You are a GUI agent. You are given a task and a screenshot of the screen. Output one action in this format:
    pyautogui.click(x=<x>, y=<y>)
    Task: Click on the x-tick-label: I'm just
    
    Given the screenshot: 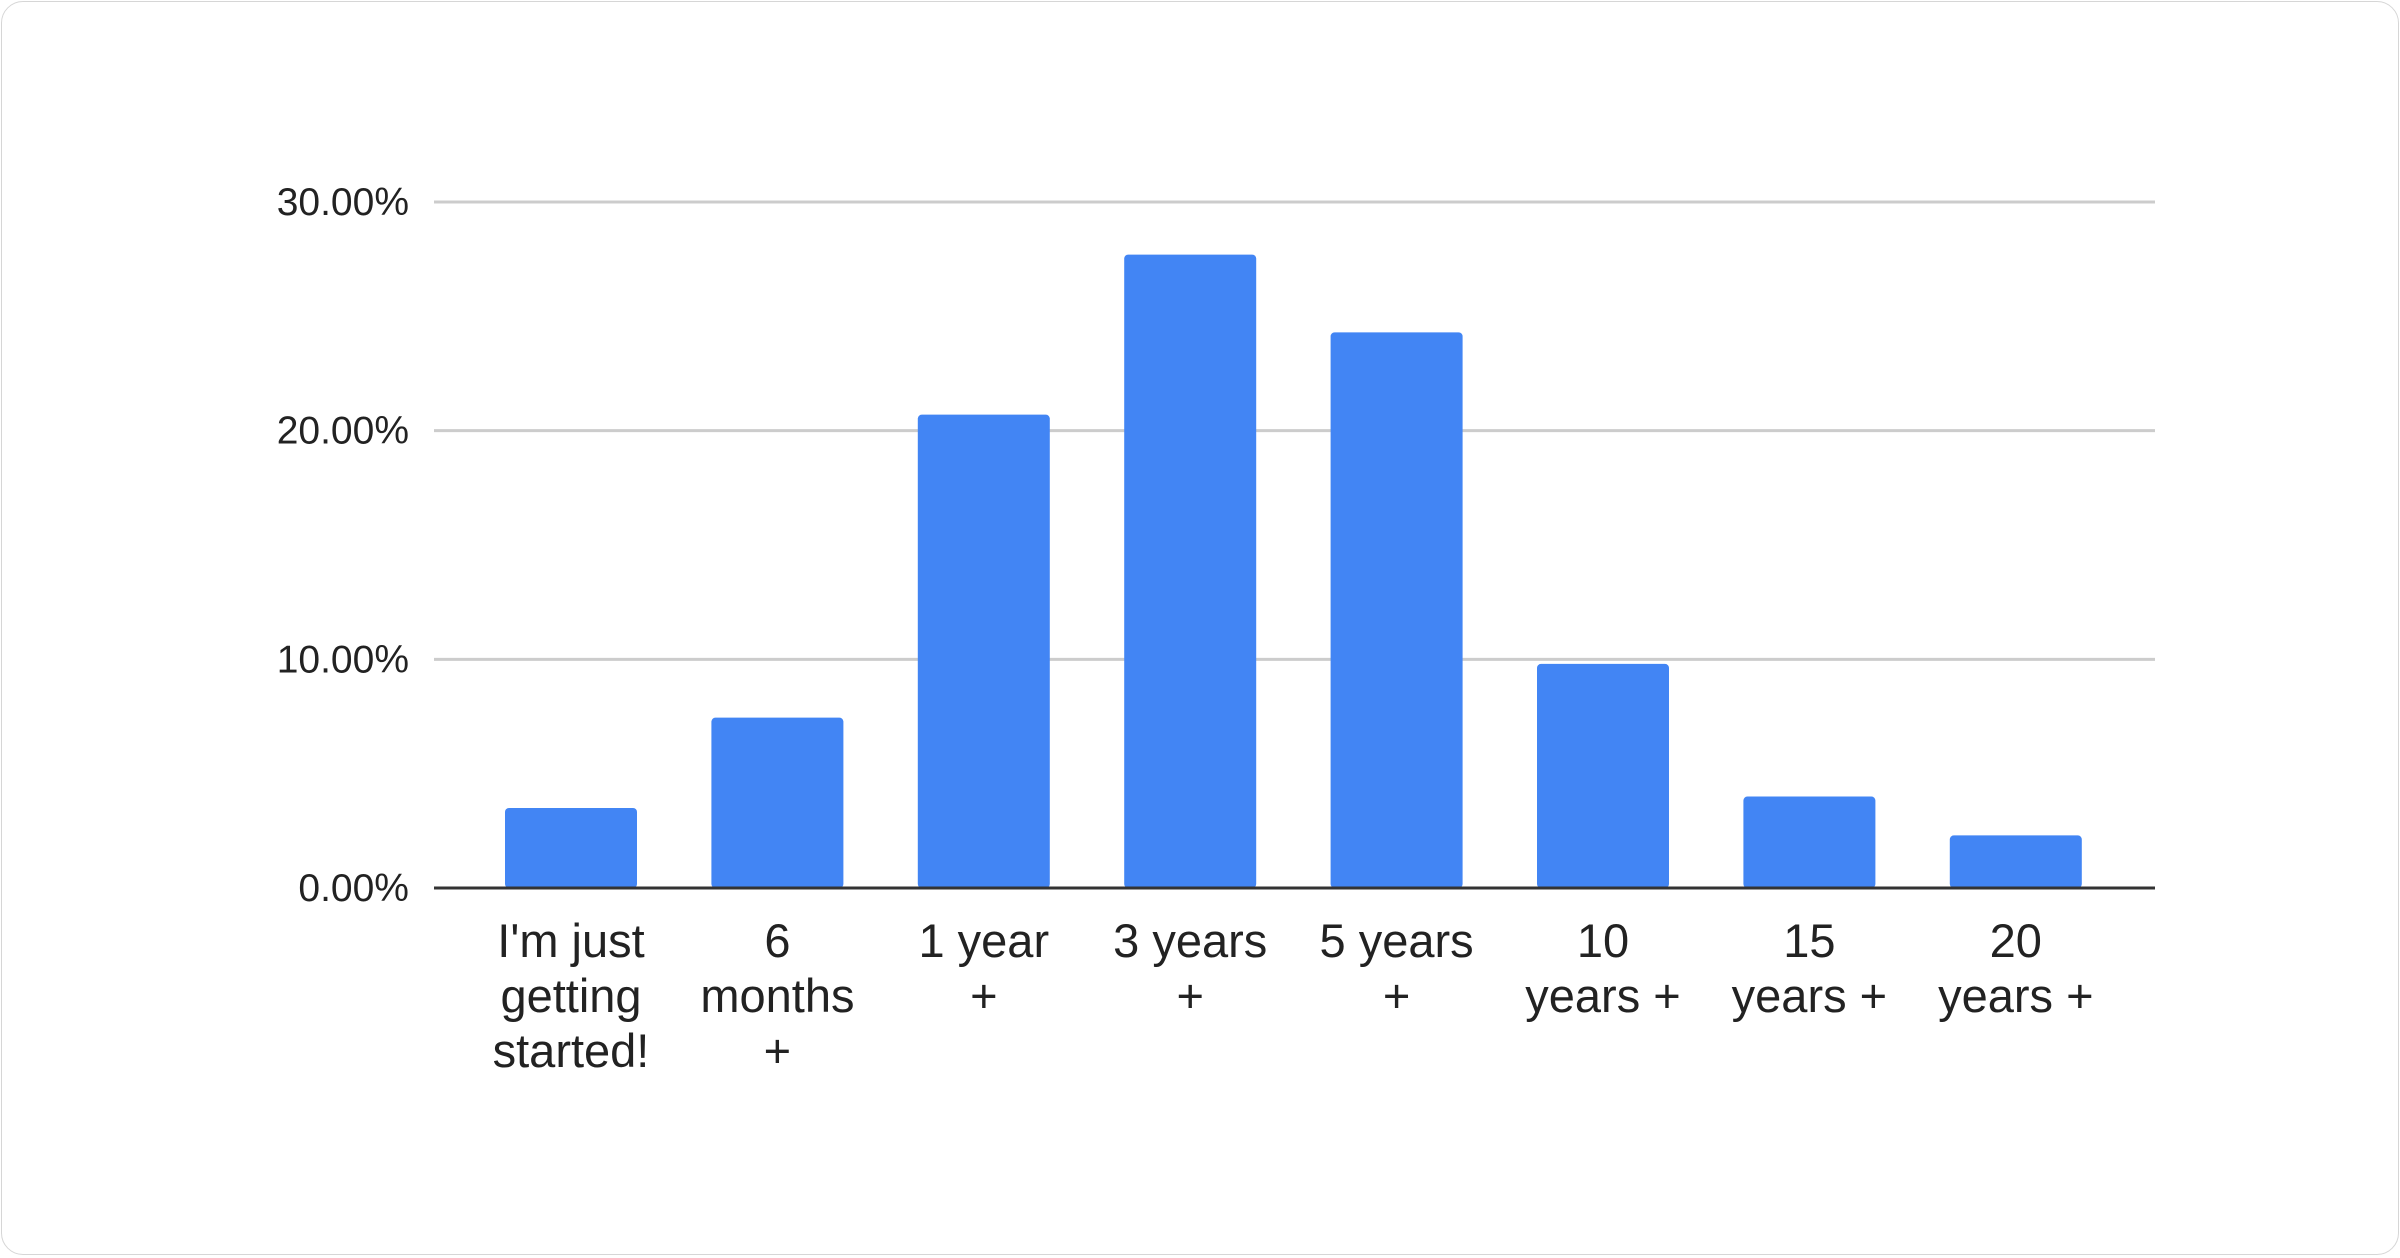 What is the action you would take?
    pyautogui.click(x=570, y=940)
    